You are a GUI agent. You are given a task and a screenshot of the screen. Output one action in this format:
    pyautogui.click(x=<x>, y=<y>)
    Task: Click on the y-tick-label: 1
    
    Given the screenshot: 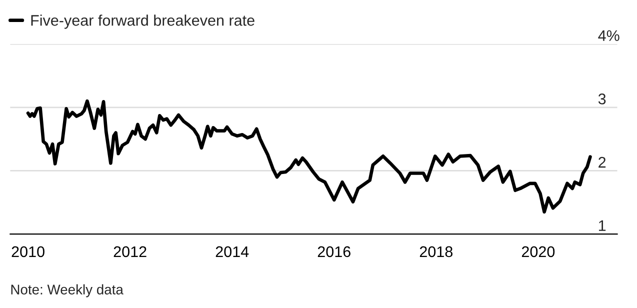 What is the action you would take?
    pyautogui.click(x=602, y=225)
    